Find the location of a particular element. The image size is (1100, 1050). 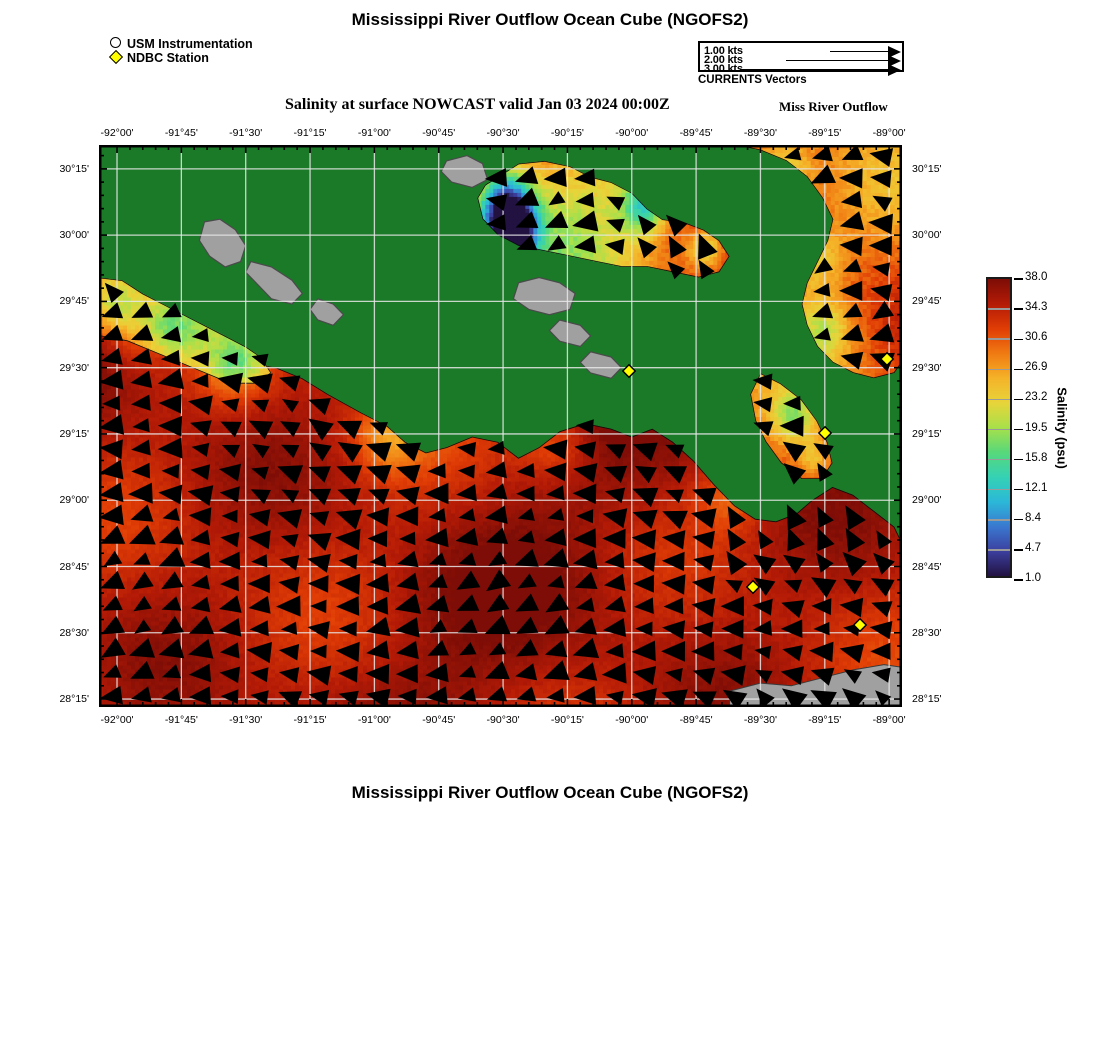

colorbar-tick-label: 23.2 is located at coordinates (1036, 397).